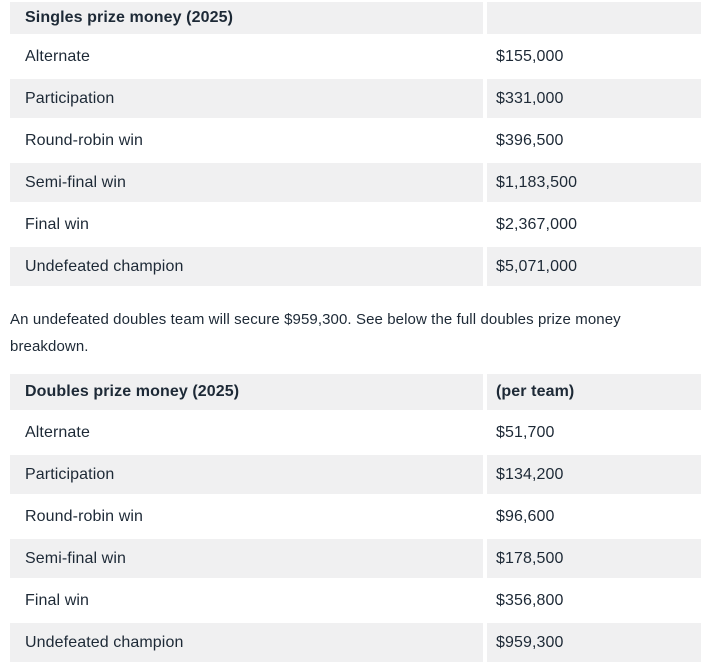  I want to click on row-value: $959,300, so click(594, 642).